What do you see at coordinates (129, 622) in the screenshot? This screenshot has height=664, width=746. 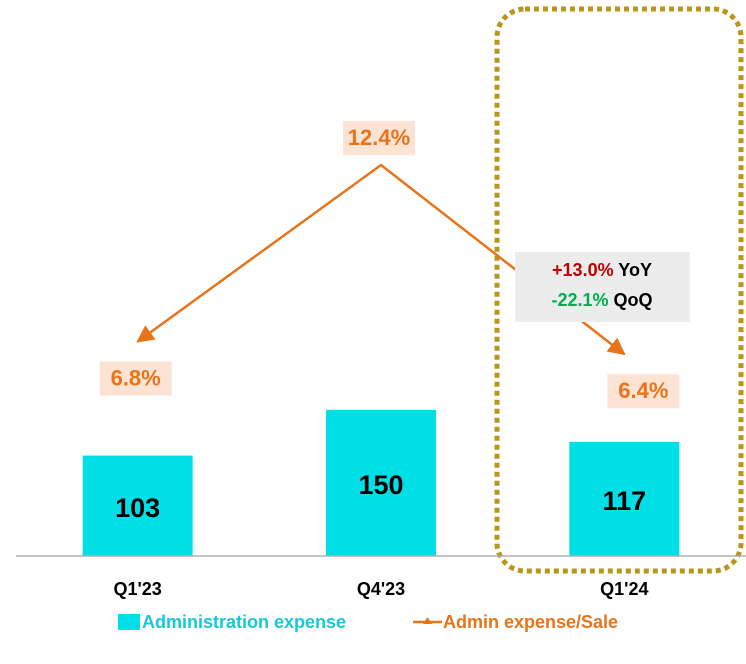 I see `legend-swatch` at bounding box center [129, 622].